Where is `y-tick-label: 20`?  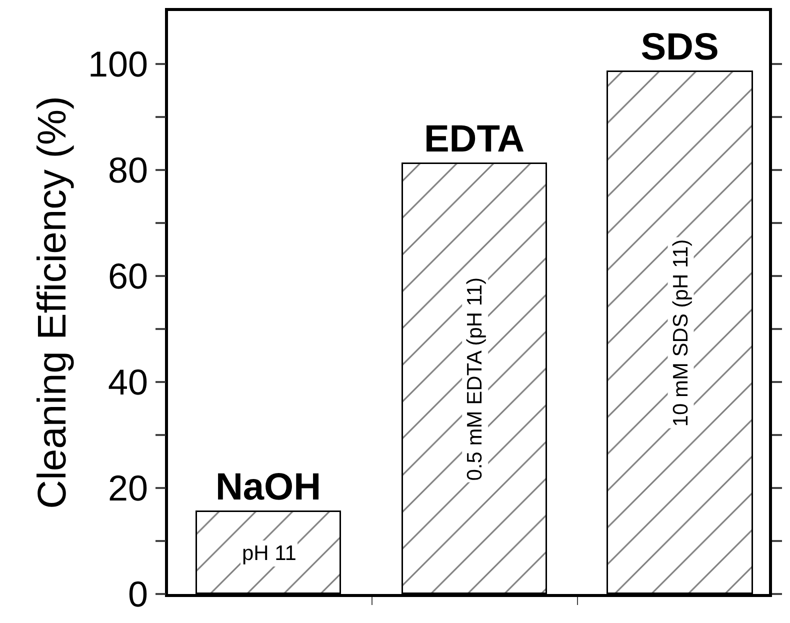
y-tick-label: 20 is located at coordinates (128, 488).